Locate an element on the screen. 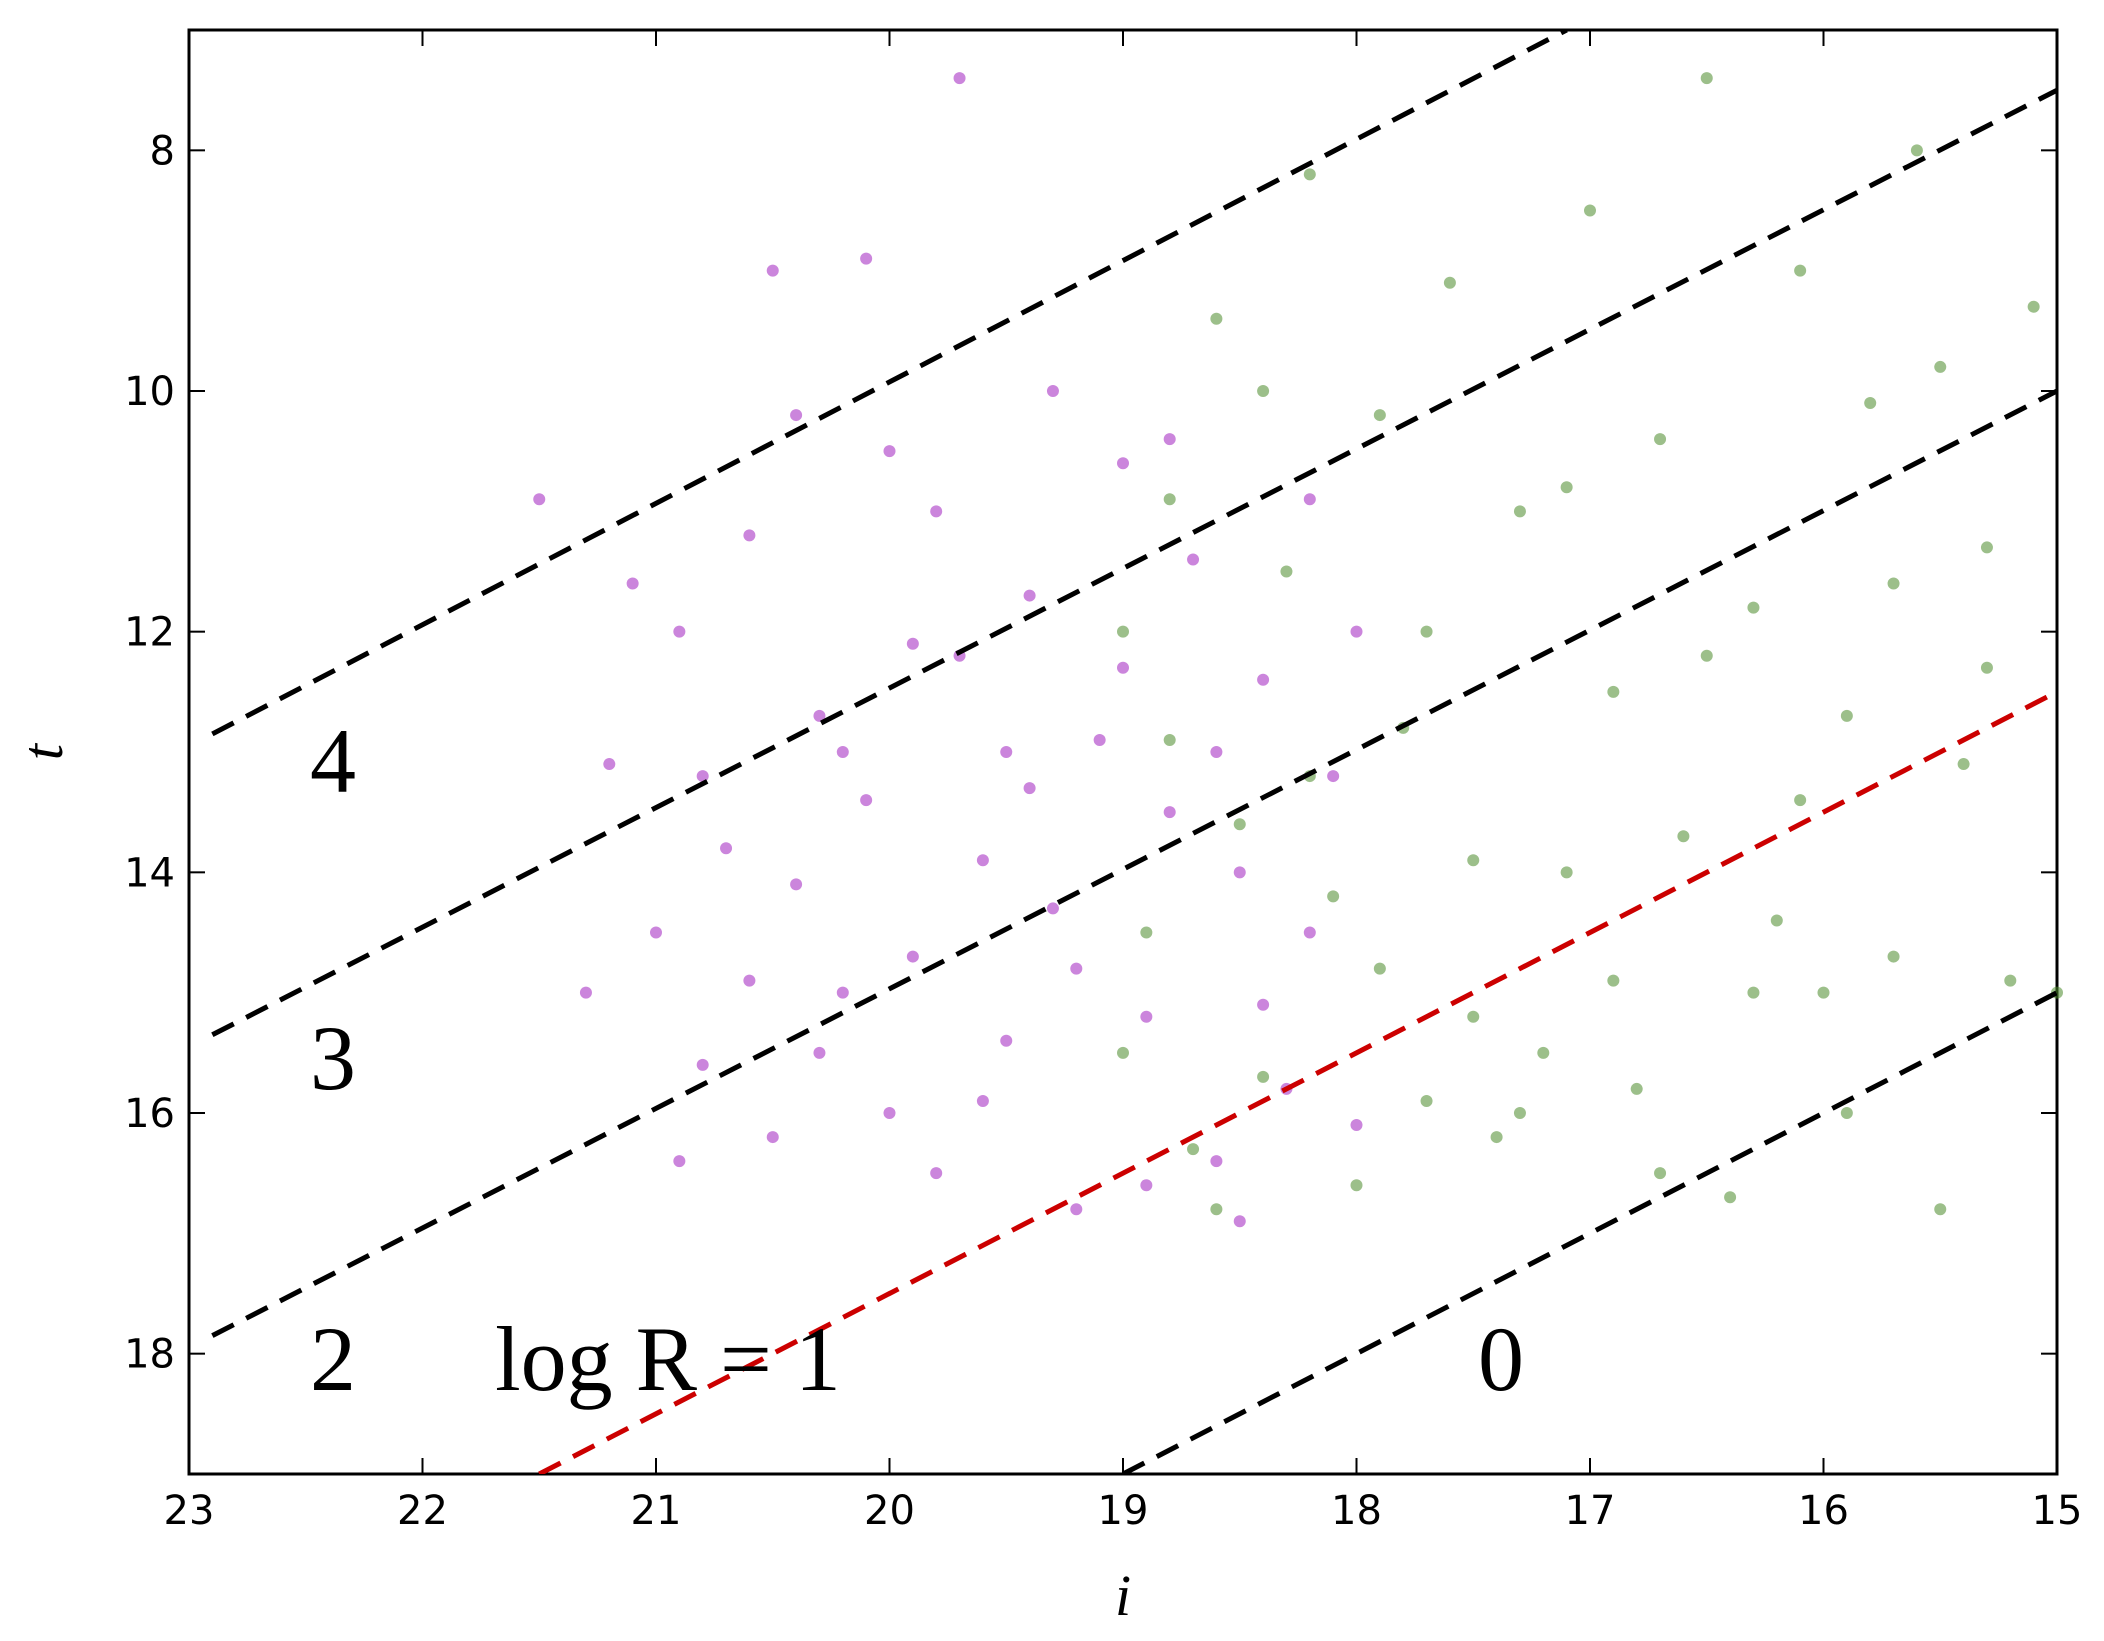  x-tick-label: 22 is located at coordinates (422, 1511).